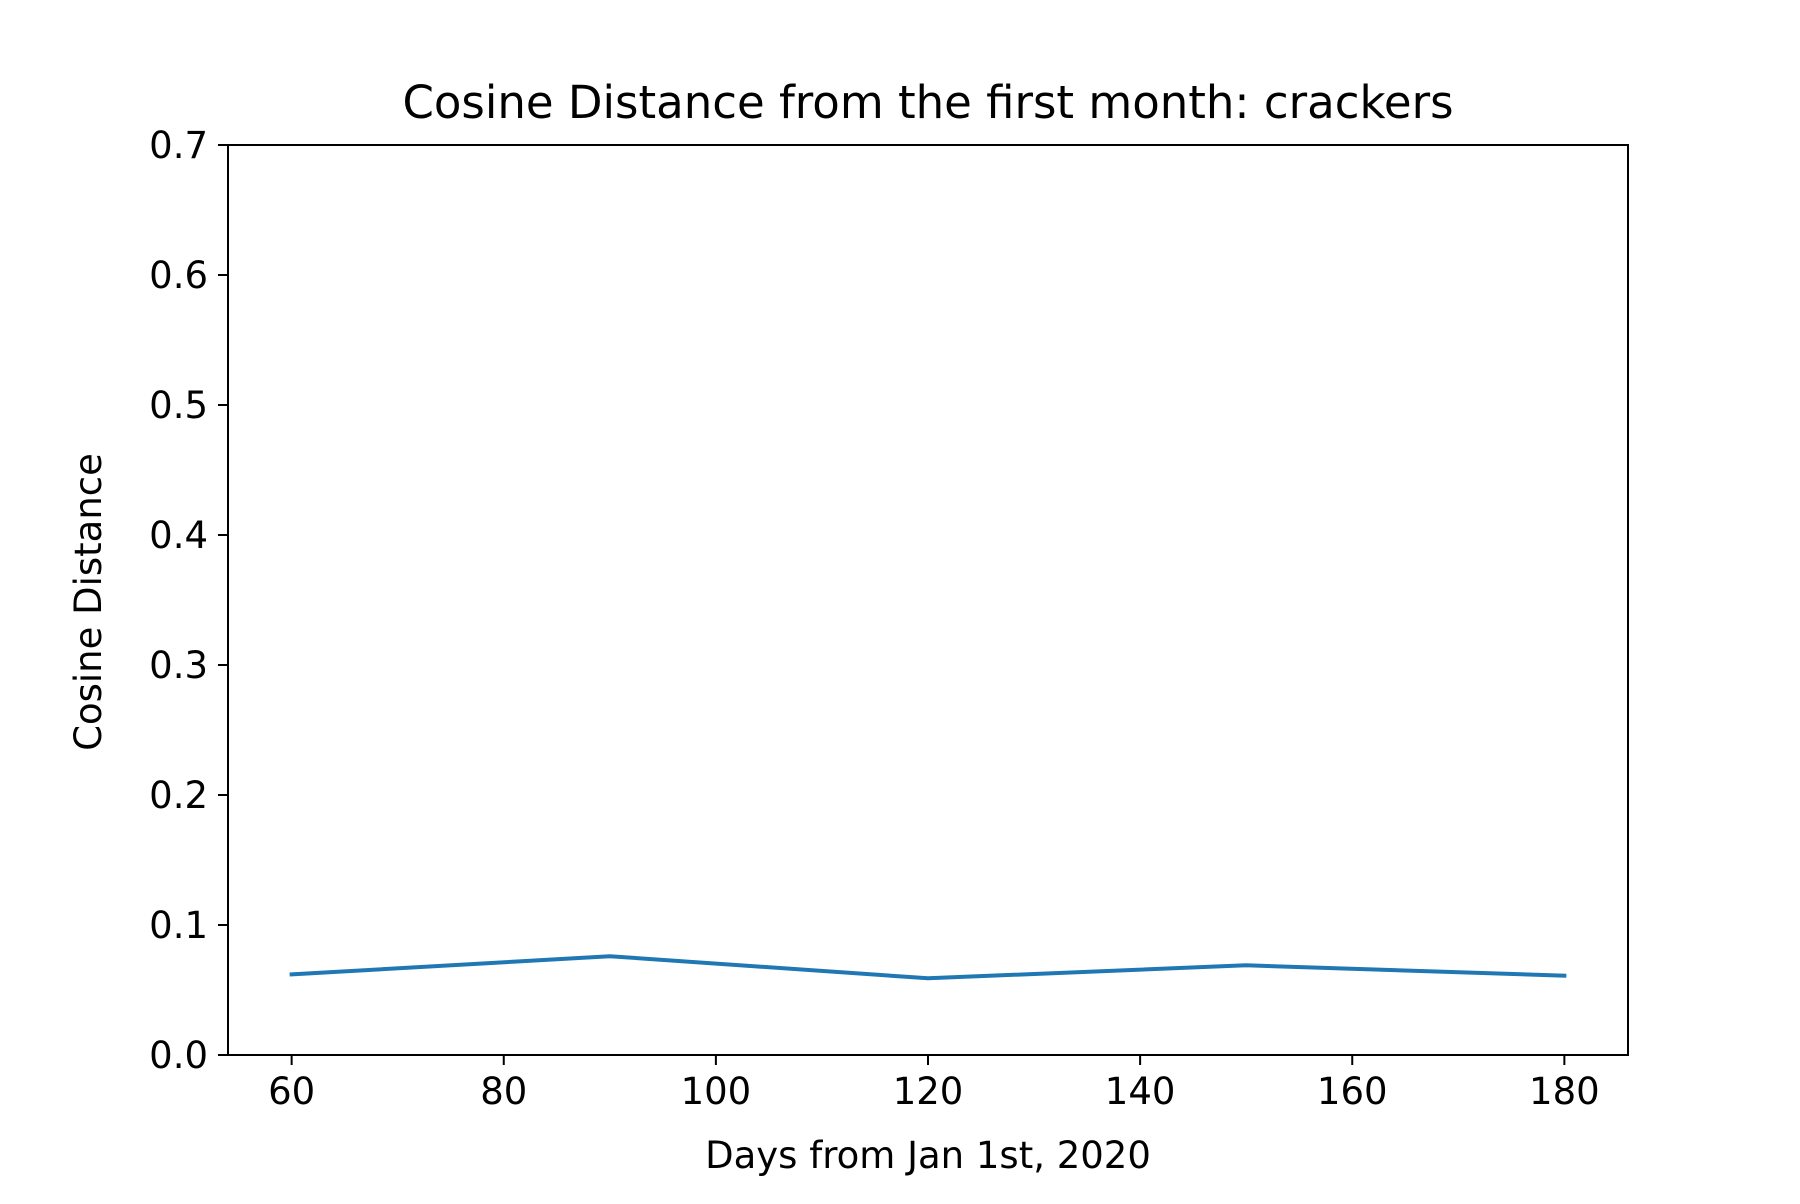  What do you see at coordinates (291, 1091) in the screenshot?
I see `x-tick-label: 60` at bounding box center [291, 1091].